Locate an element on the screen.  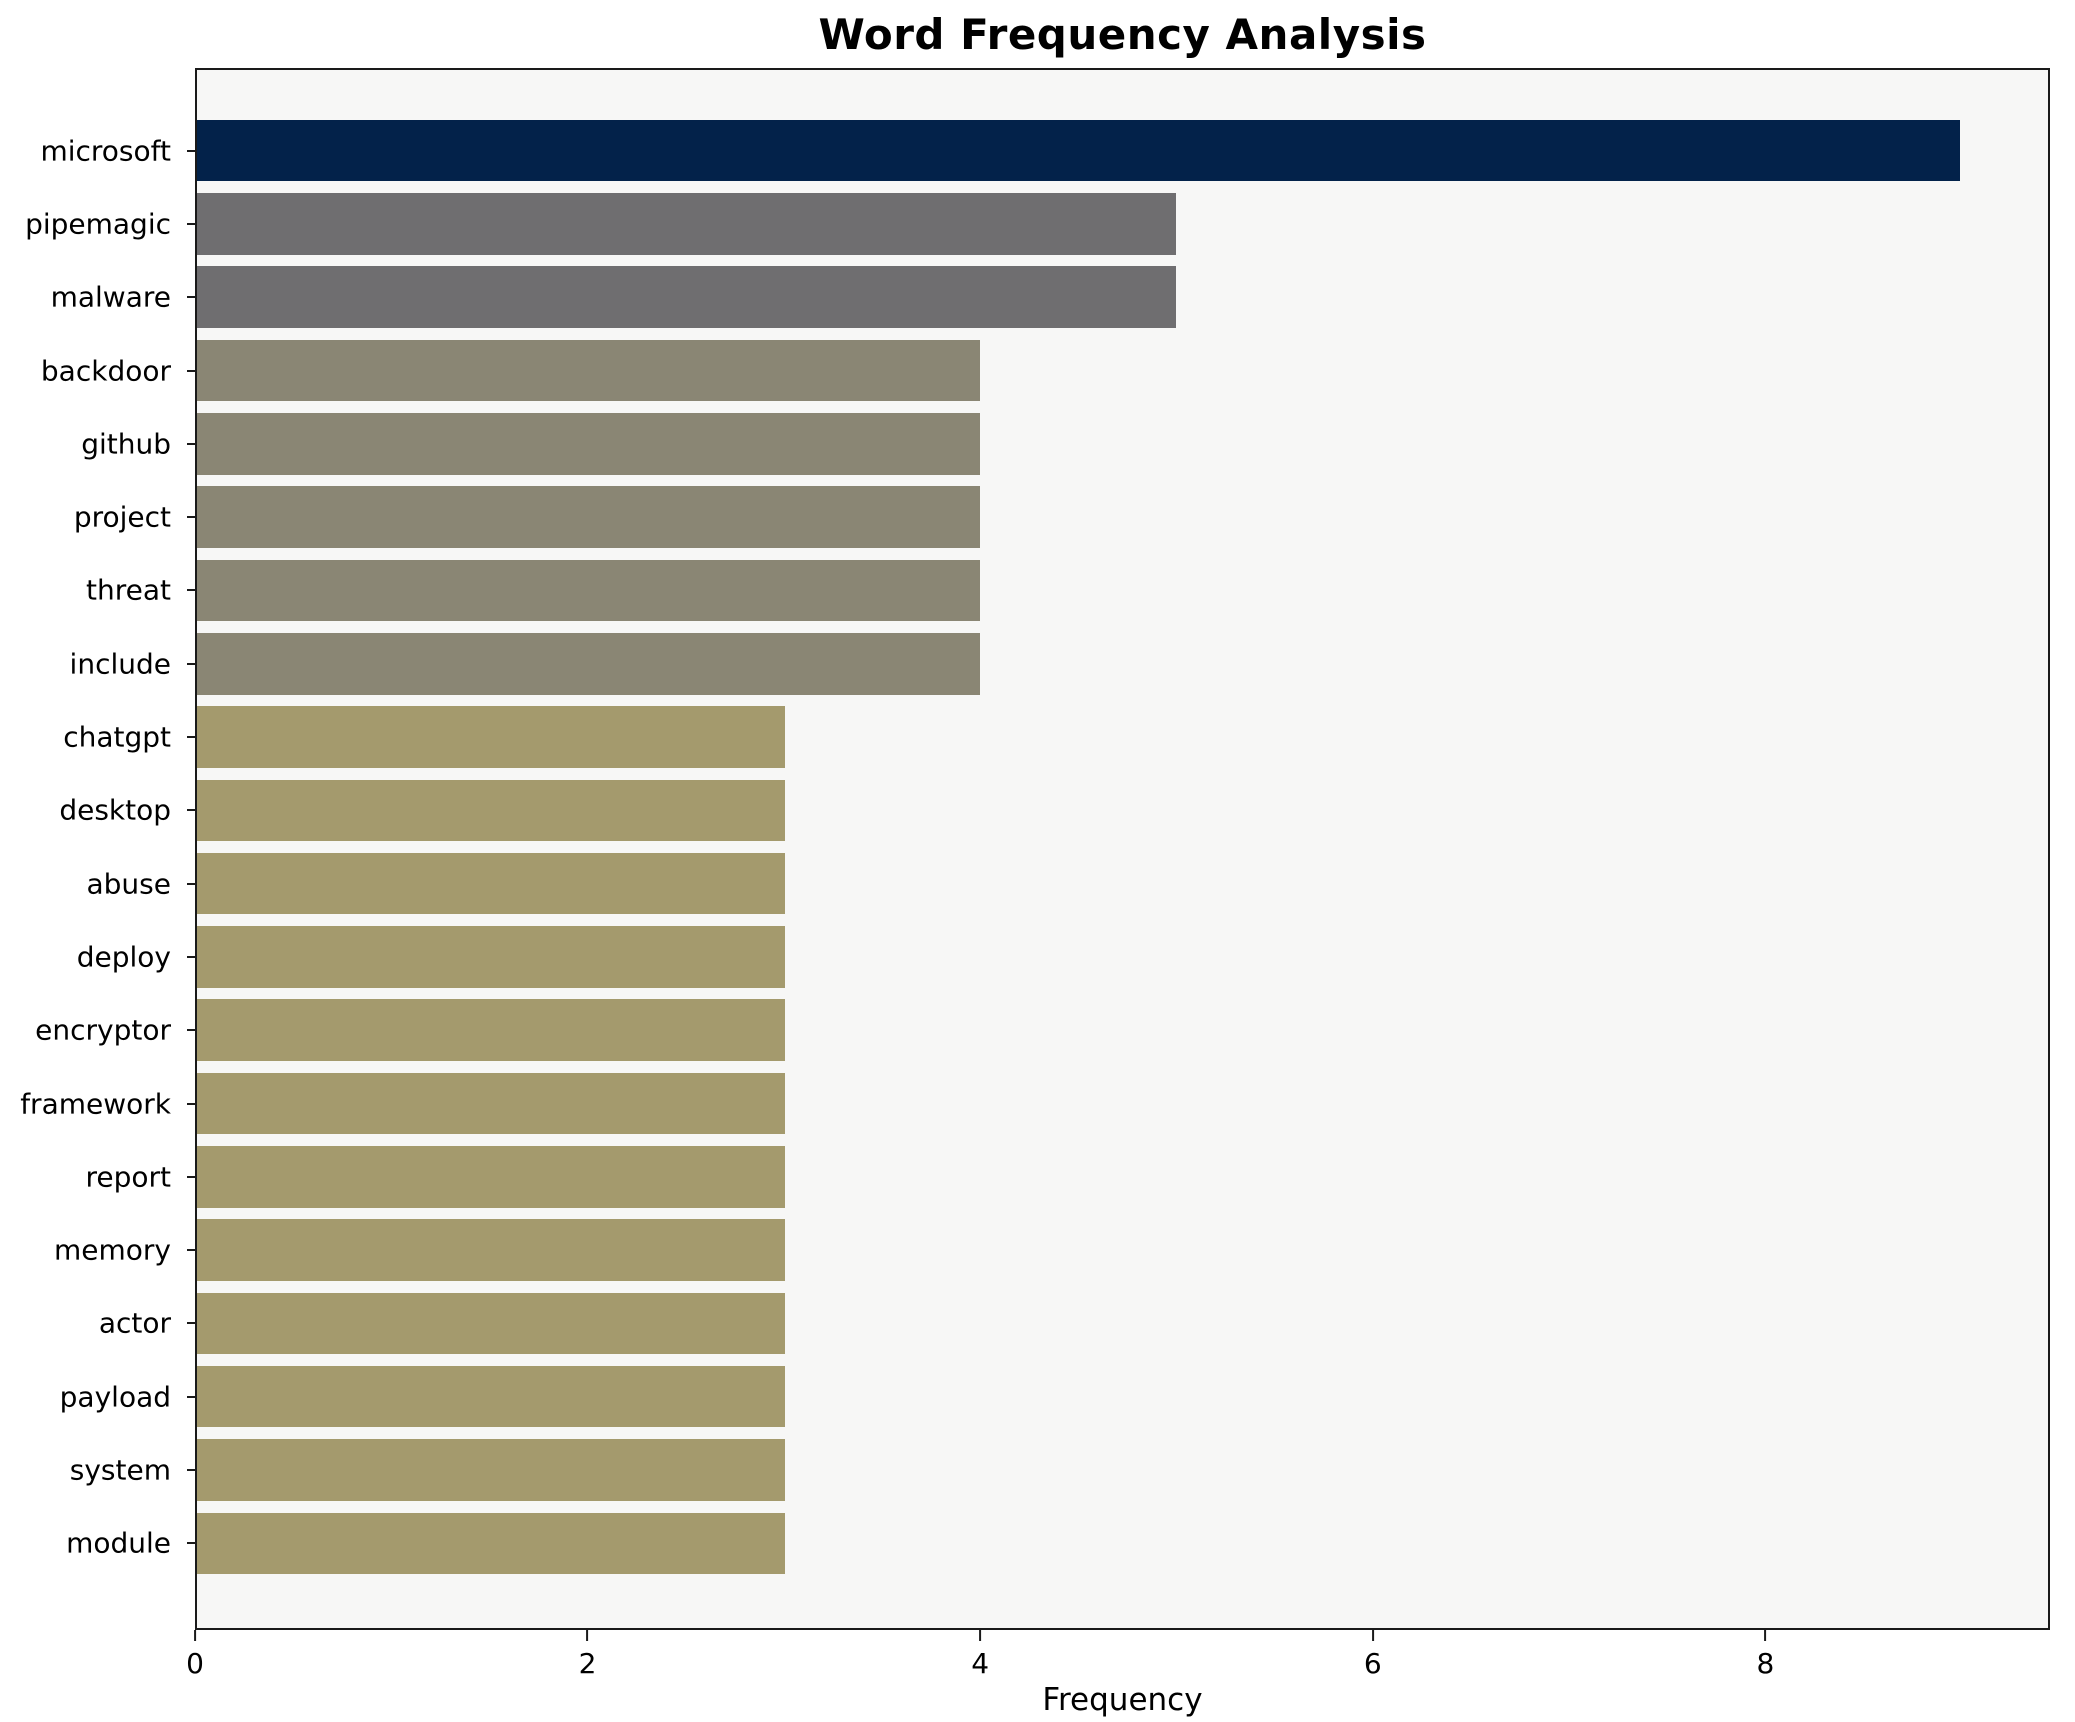
bar-row: backdoor is located at coordinates (1044, 370).